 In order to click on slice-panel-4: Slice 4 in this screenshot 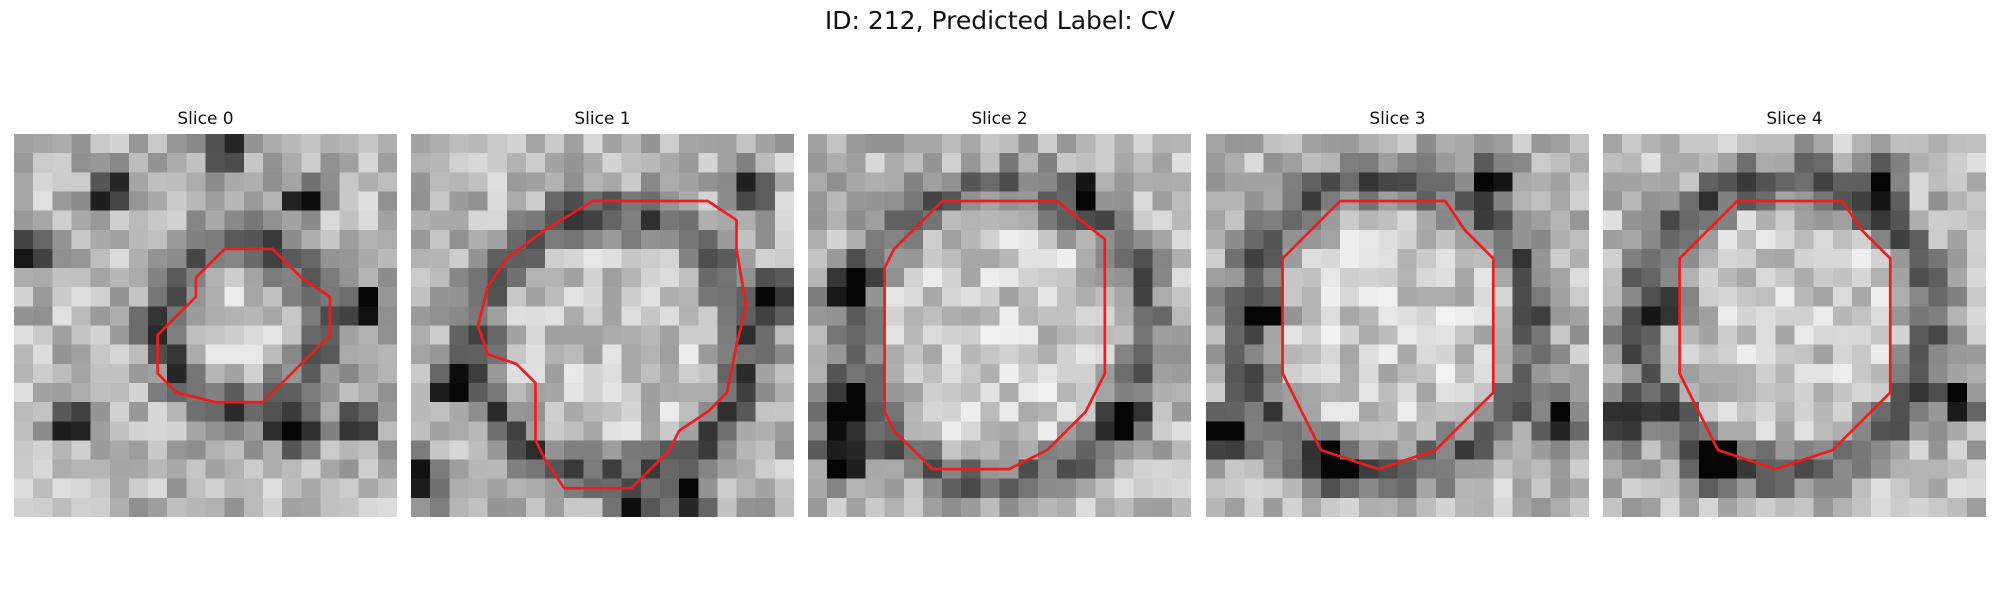, I will do `click(1794, 311)`.